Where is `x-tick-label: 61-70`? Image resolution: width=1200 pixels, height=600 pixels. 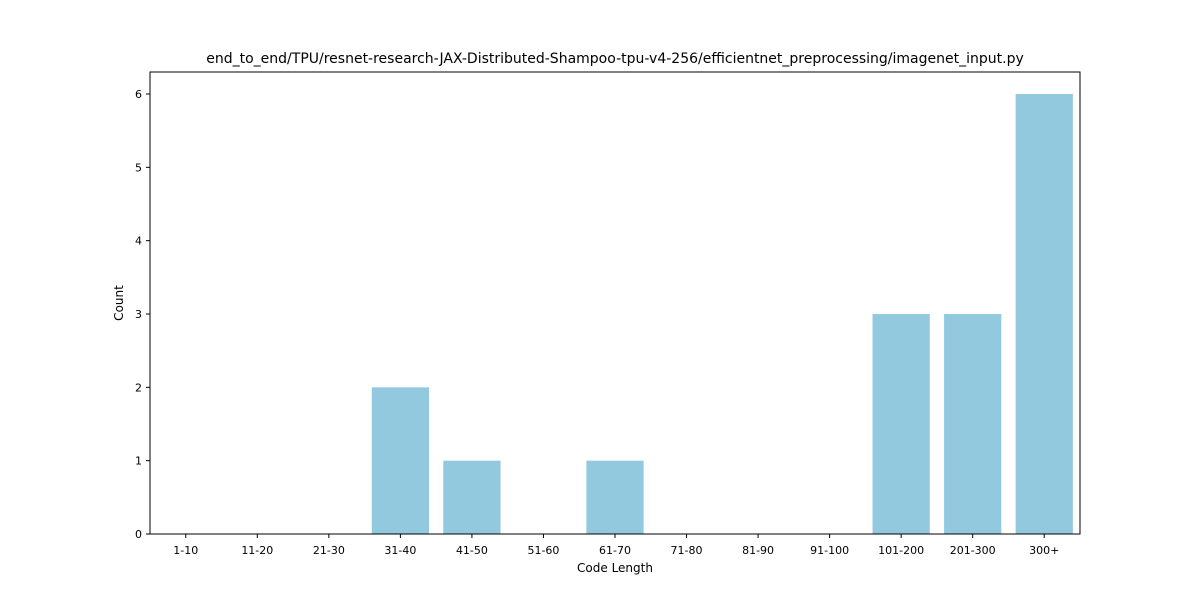
x-tick-label: 61-70 is located at coordinates (615, 550).